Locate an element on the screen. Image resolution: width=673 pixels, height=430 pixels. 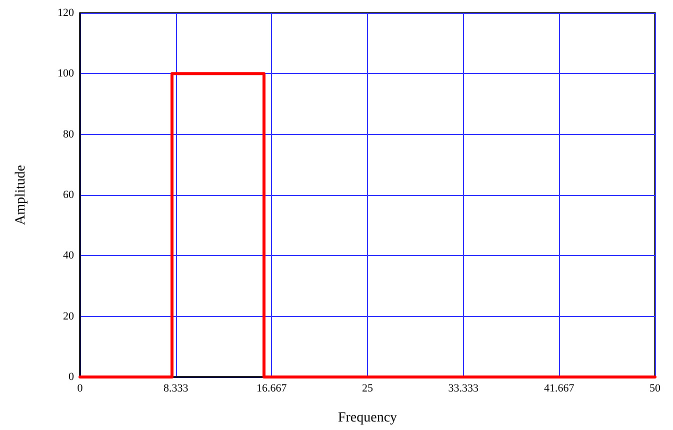
y-tick-label: 20 is located at coordinates (68, 316).